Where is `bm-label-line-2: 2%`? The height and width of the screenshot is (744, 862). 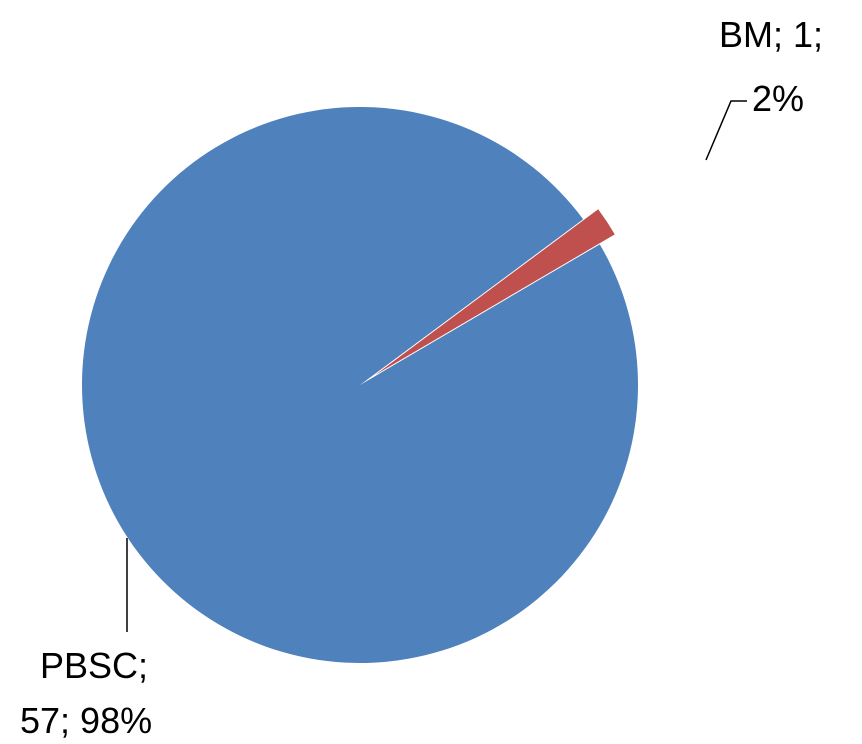 bm-label-line-2: 2% is located at coordinates (778, 98).